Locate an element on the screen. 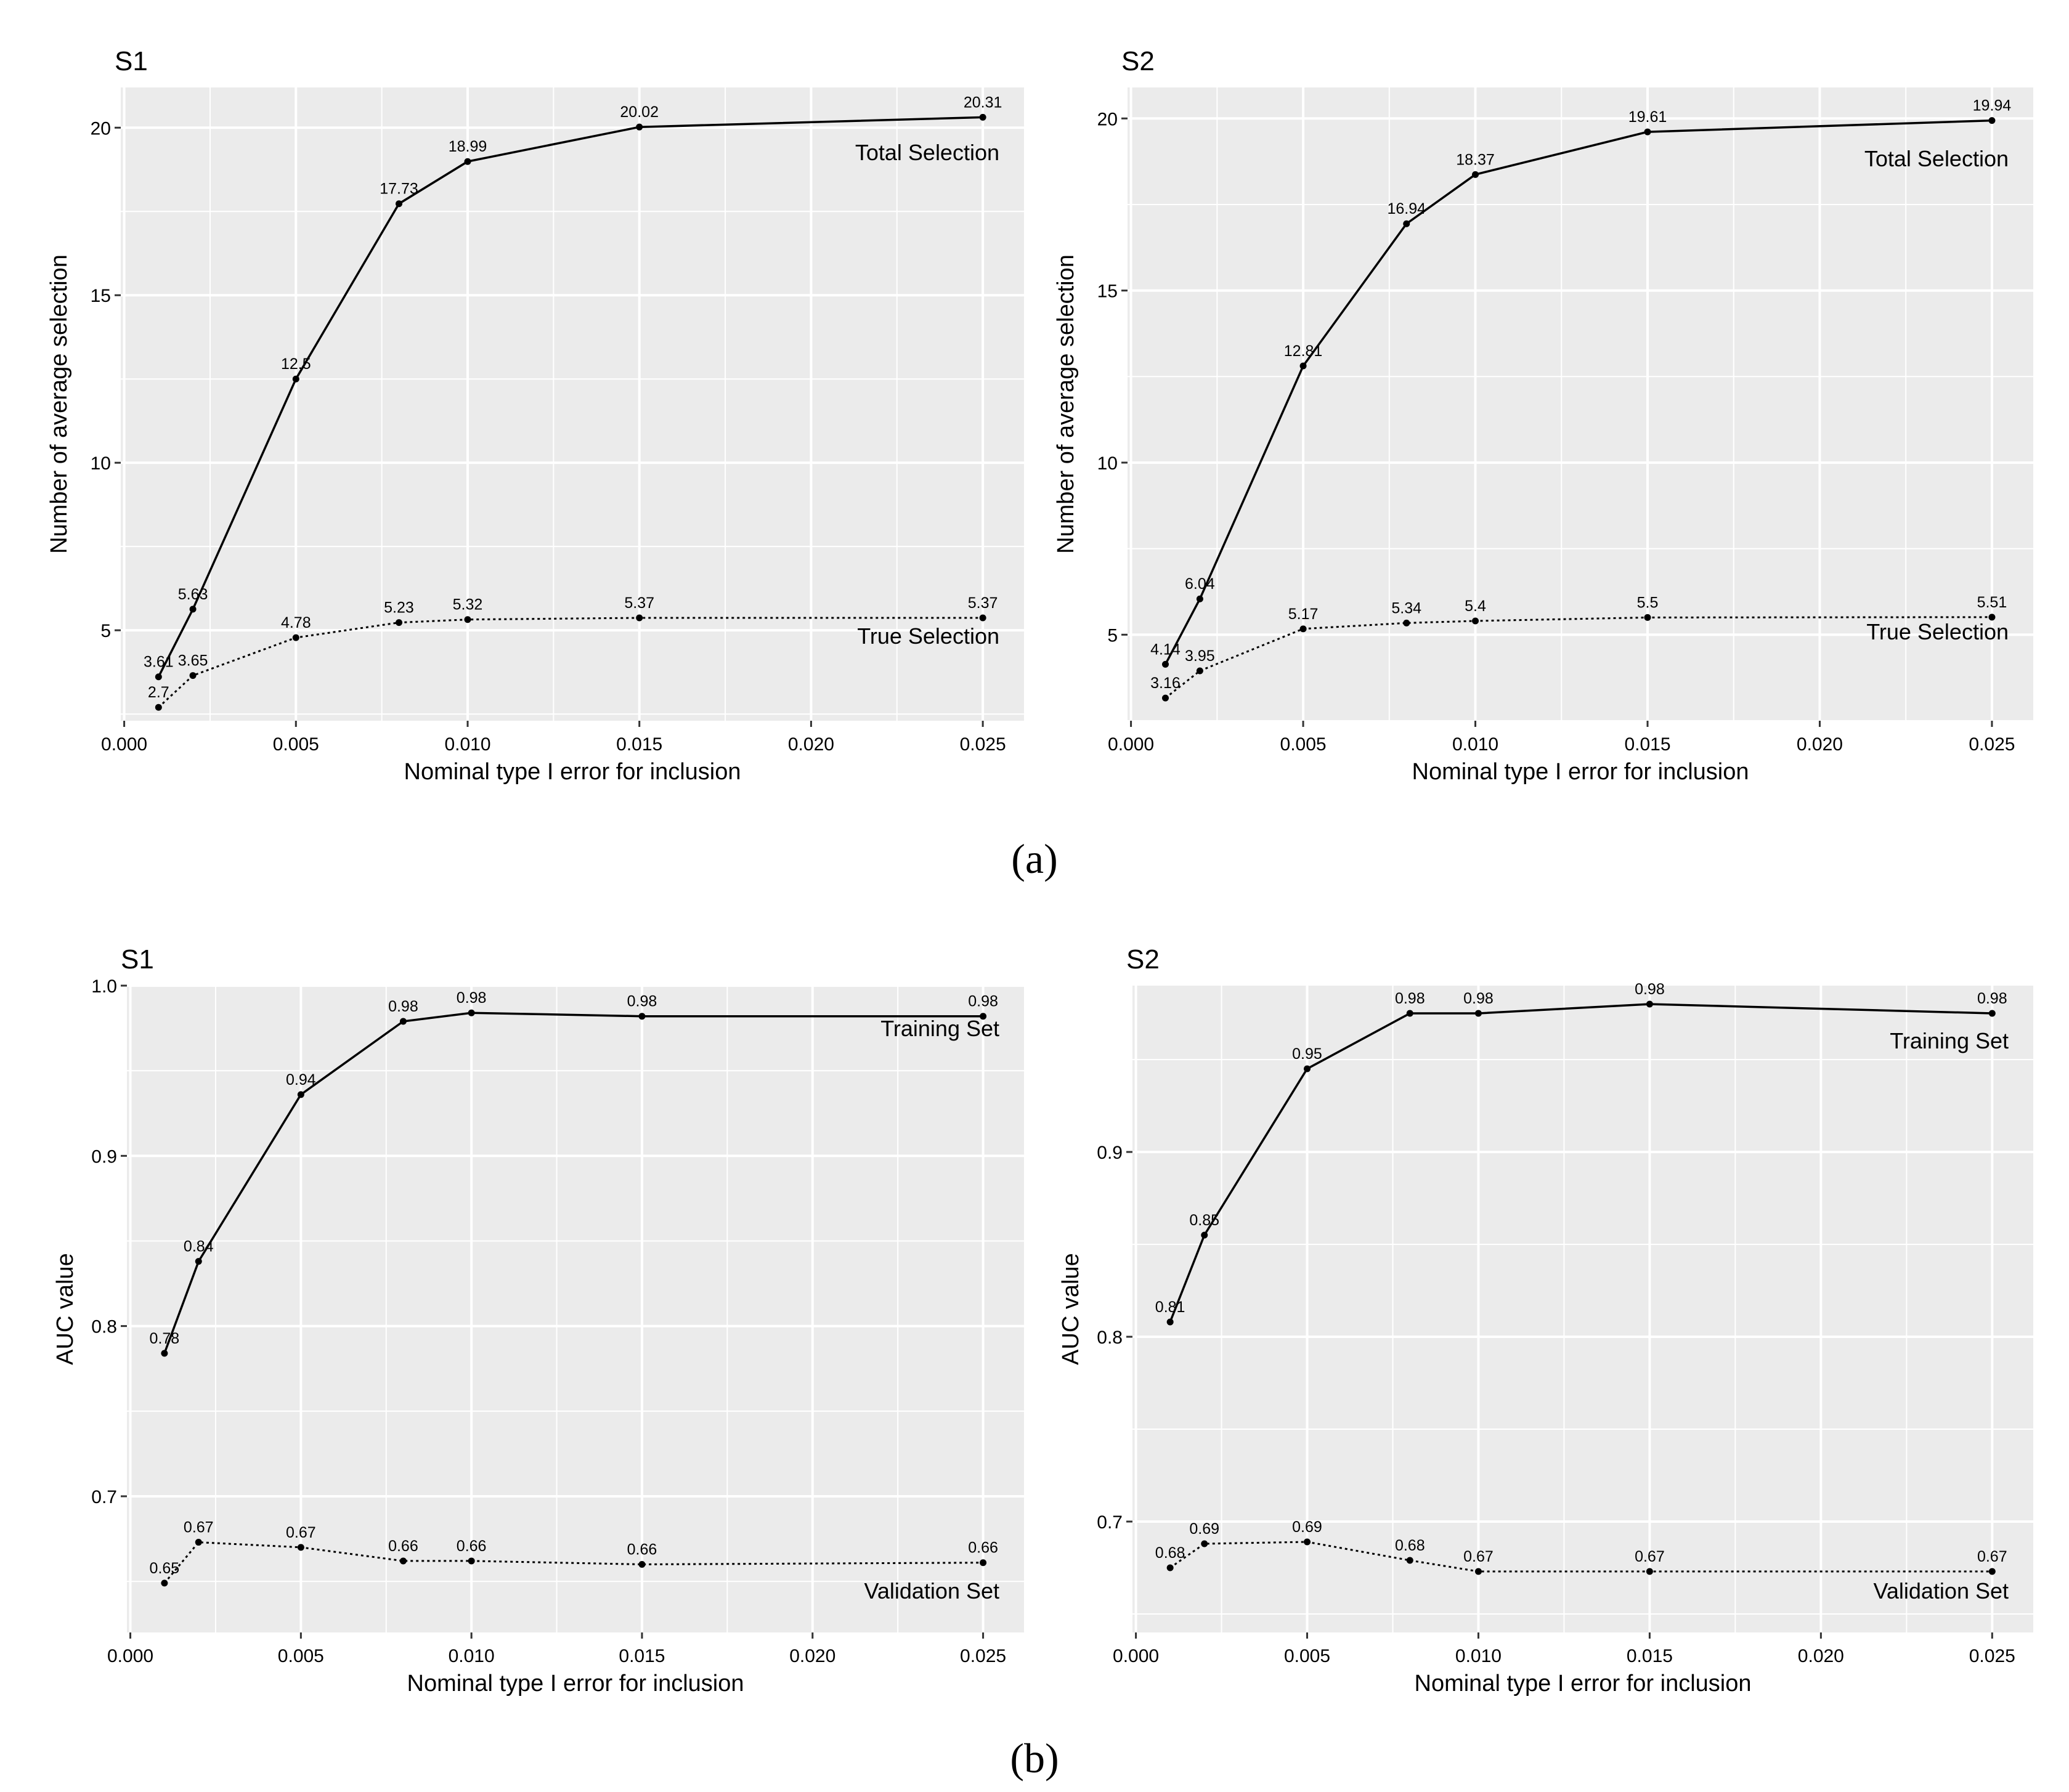  data-label: 20.31 is located at coordinates (983, 102).